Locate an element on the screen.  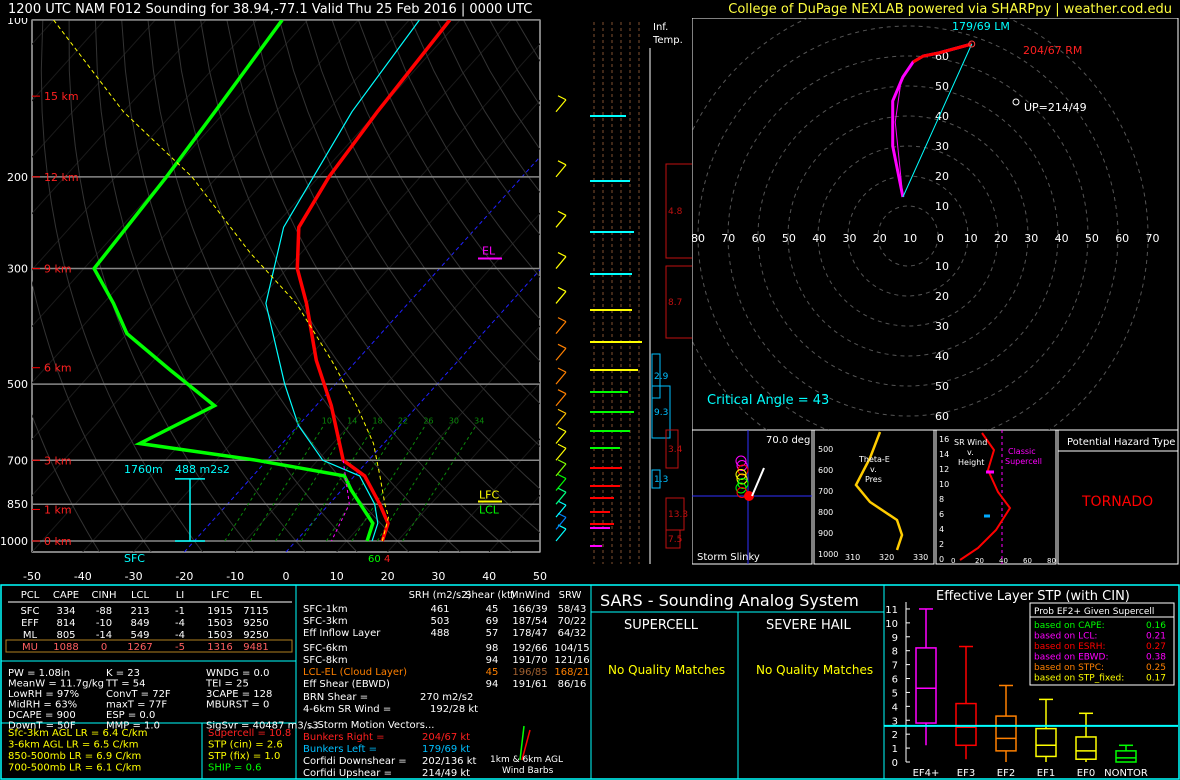
kin-shear: 45 is located at coordinates (492, 609).